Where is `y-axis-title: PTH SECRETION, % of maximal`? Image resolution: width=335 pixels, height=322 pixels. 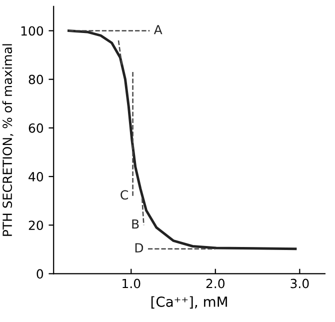
y-axis-title: PTH SECRETION, % of maximal is located at coordinates (8, 140).